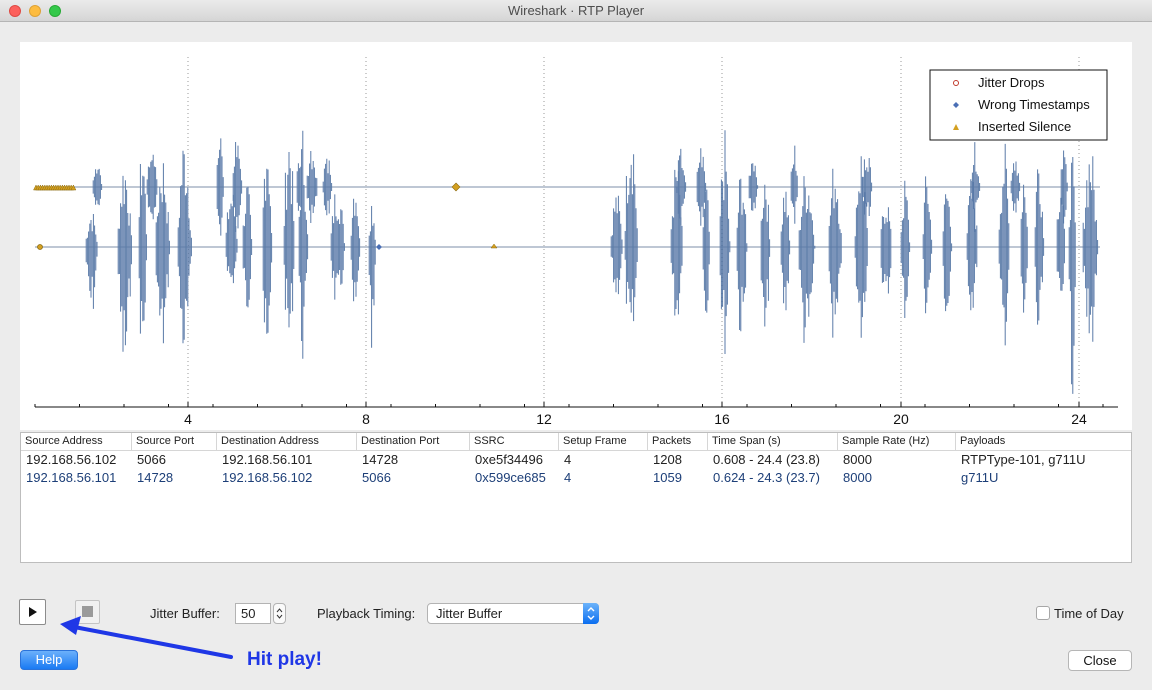 This screenshot has width=1152, height=690. Describe the element at coordinates (155, 477) in the screenshot. I see `cell-source-port: 14728` at that location.